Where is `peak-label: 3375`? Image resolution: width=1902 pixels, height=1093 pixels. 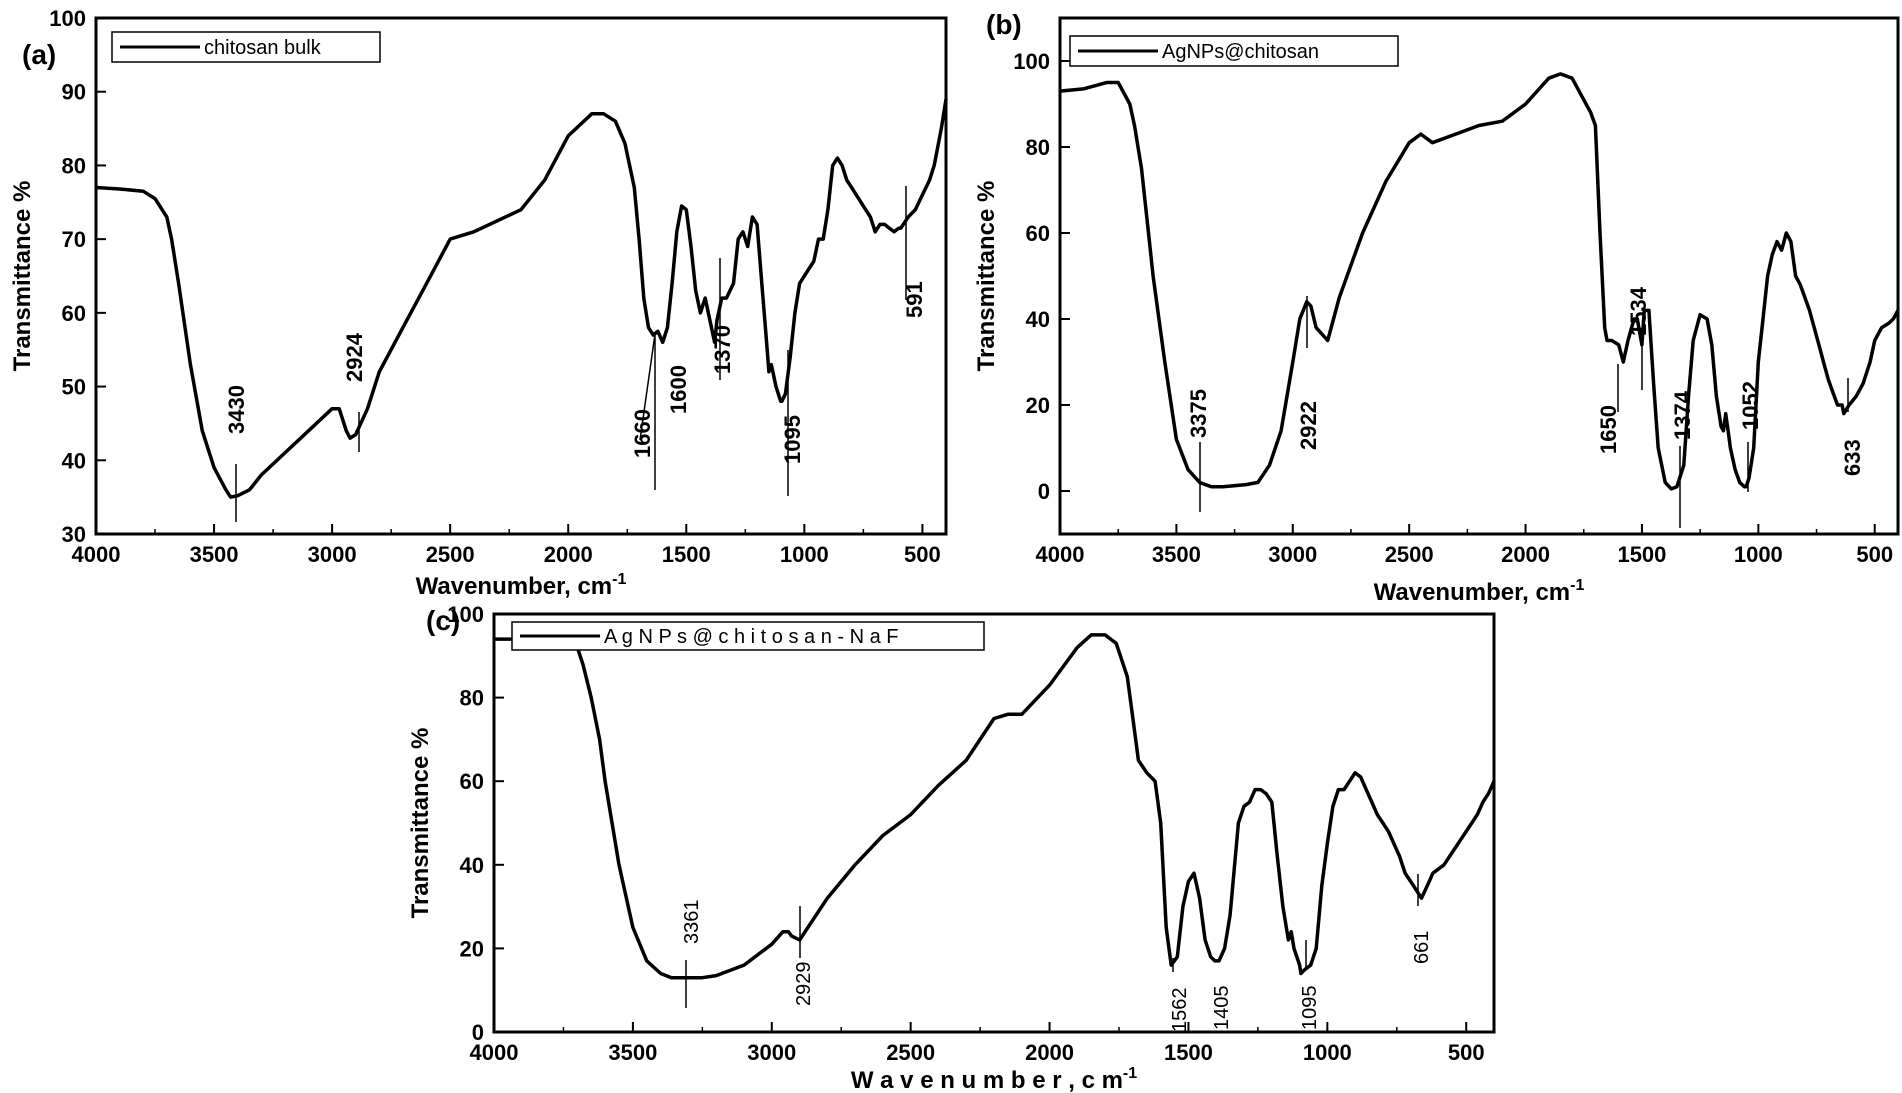 peak-label: 3375 is located at coordinates (1198, 413).